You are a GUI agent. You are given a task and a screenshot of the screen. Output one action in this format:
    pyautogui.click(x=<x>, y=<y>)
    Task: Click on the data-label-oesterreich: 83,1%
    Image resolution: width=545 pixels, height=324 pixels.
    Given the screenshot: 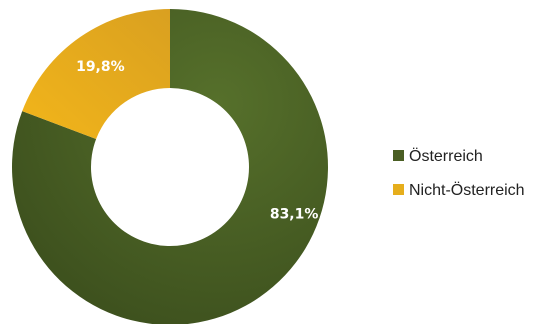 What is the action you would take?
    pyautogui.click(x=294, y=214)
    